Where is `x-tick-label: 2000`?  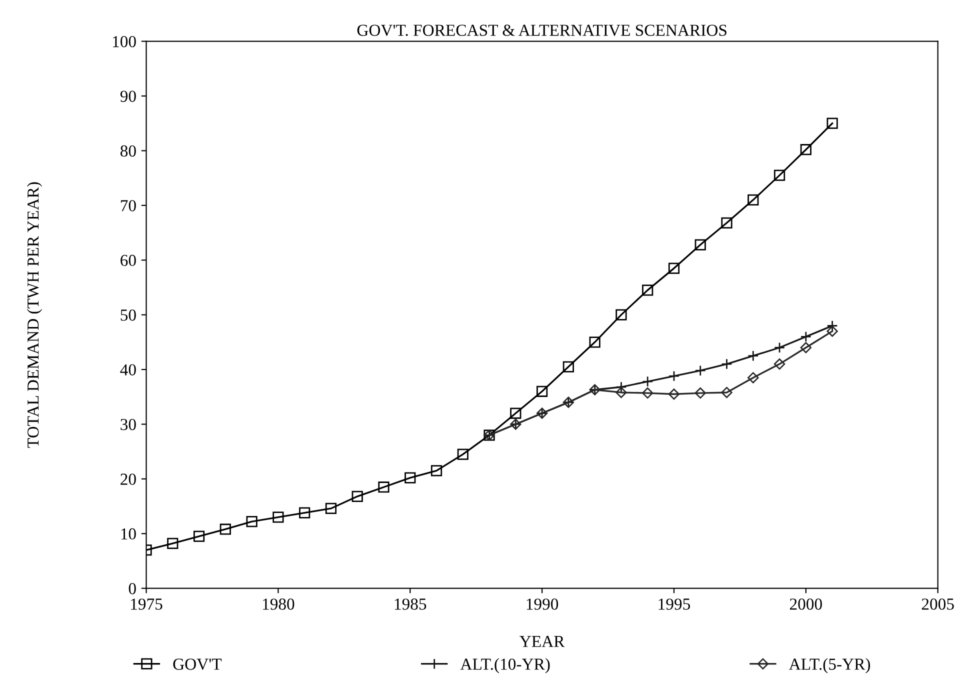
x-tick-label: 2000 is located at coordinates (806, 604).